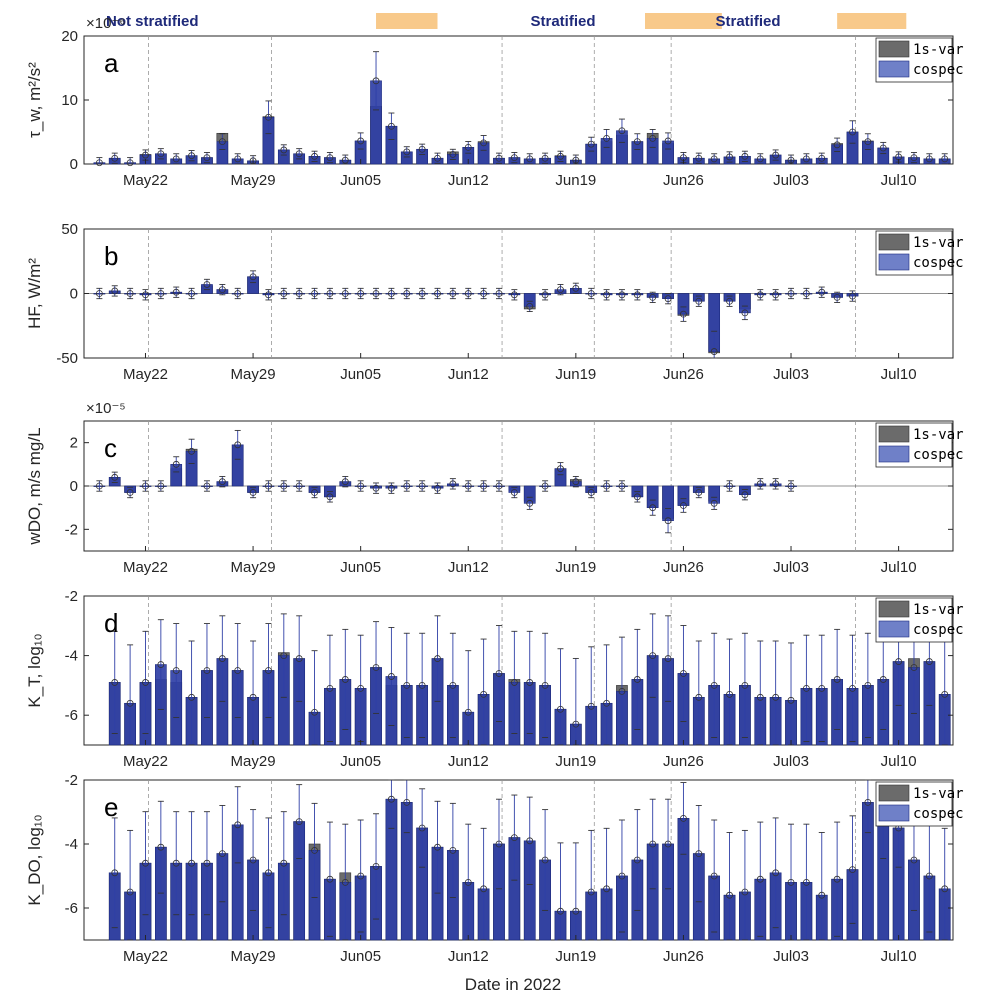 This screenshot has height=1000, width=1000. What do you see at coordinates (360, 374) in the screenshot?
I see `x-tick-label: Jun05` at bounding box center [360, 374].